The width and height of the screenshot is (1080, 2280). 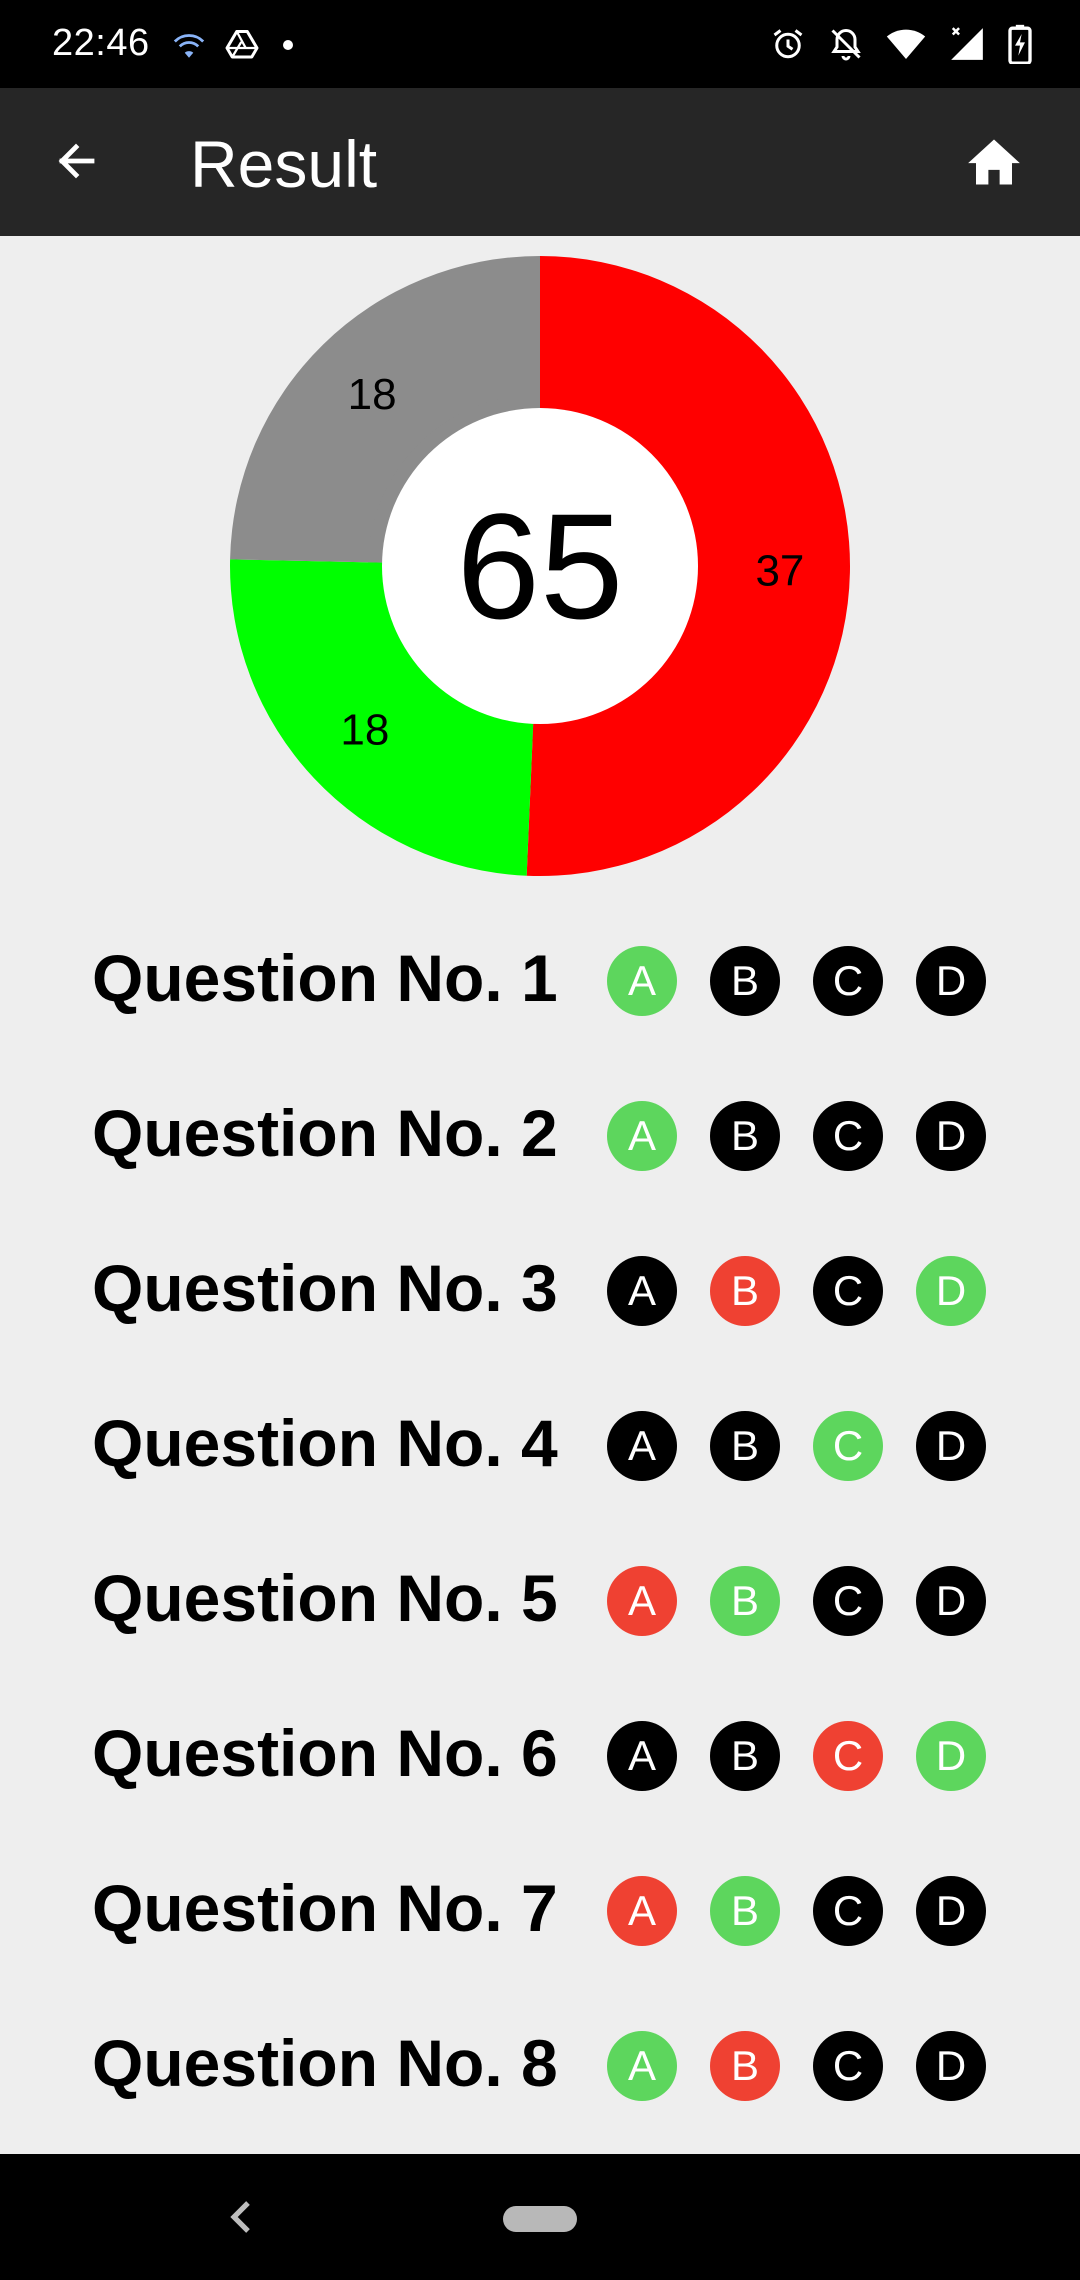 I want to click on battery-charging-icon, so click(x=1020, y=44).